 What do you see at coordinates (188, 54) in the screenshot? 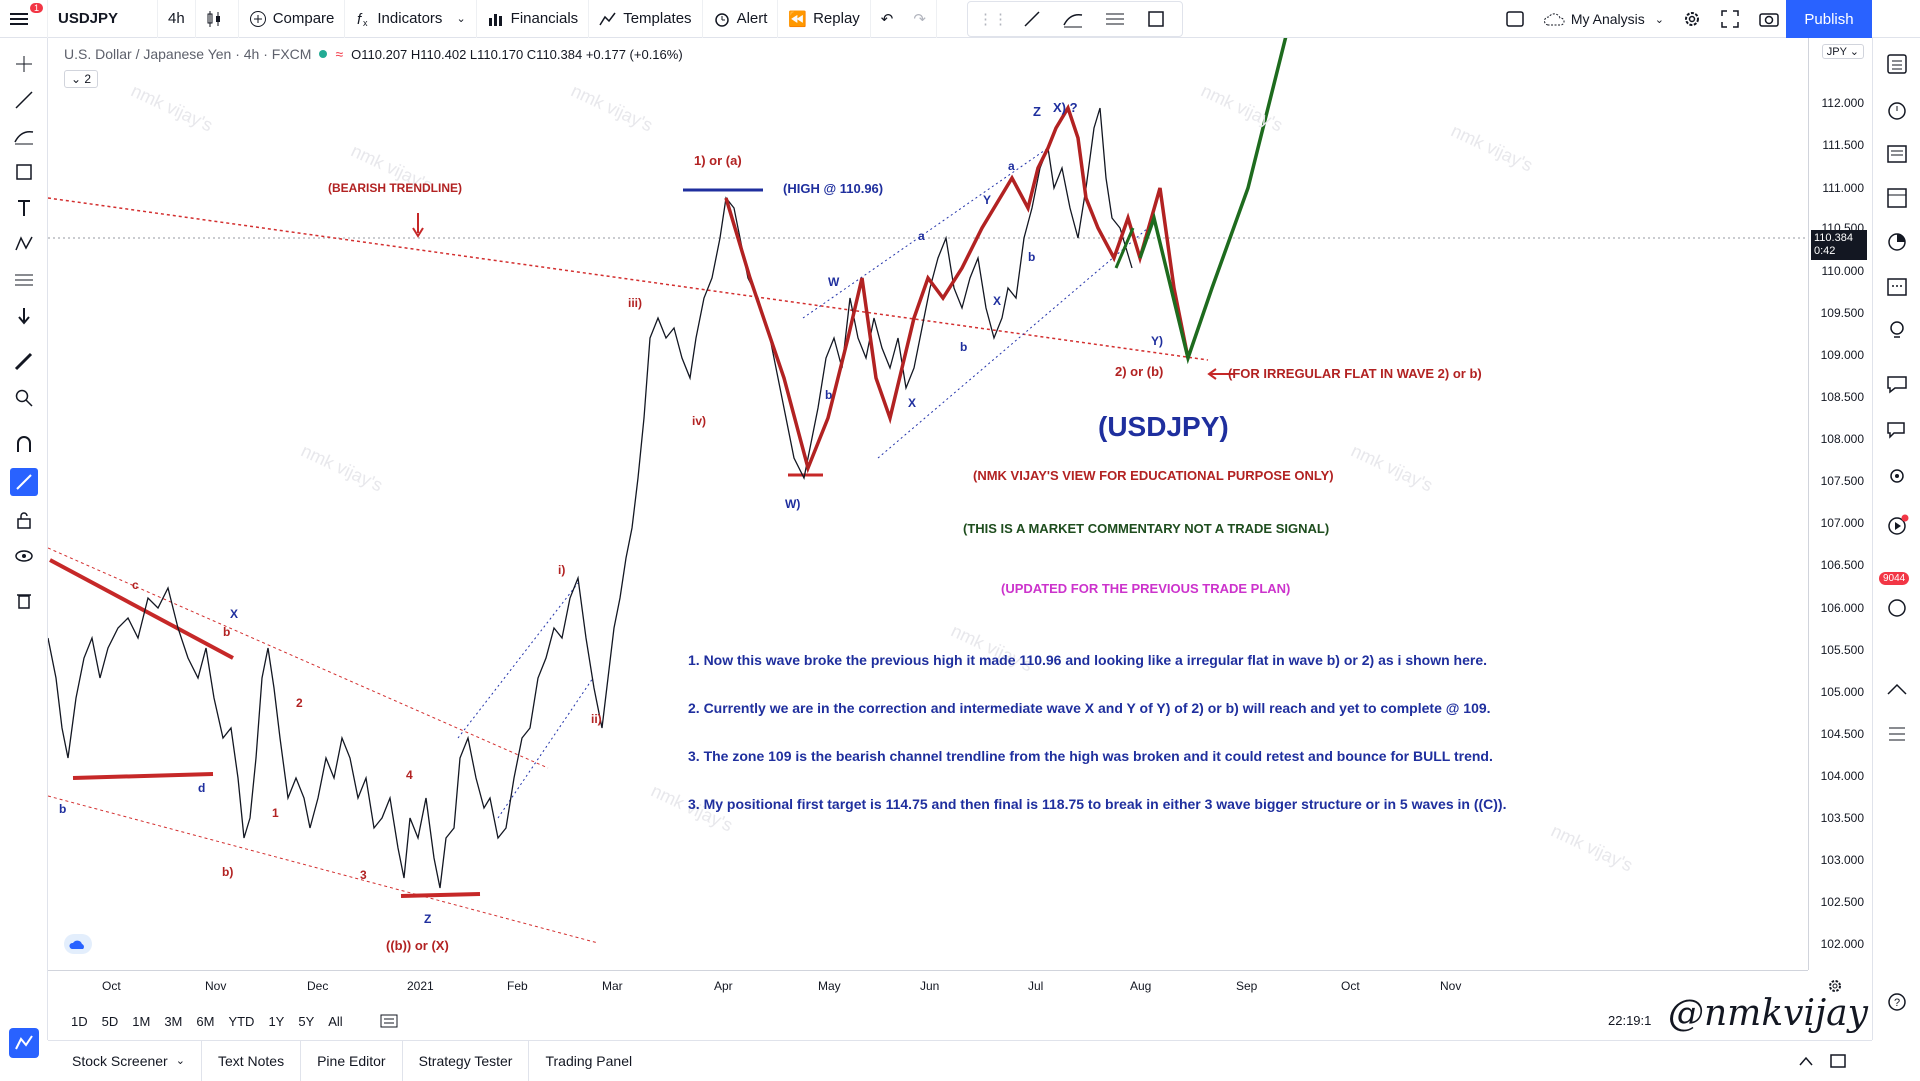
I see `symbol-title: U.S. Dollar / Japanese Yen · 4h · FXCM` at bounding box center [188, 54].